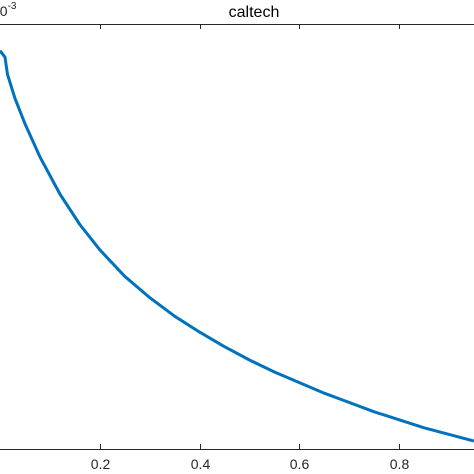  I want to click on x-tick-label: 0.4, so click(201, 464).